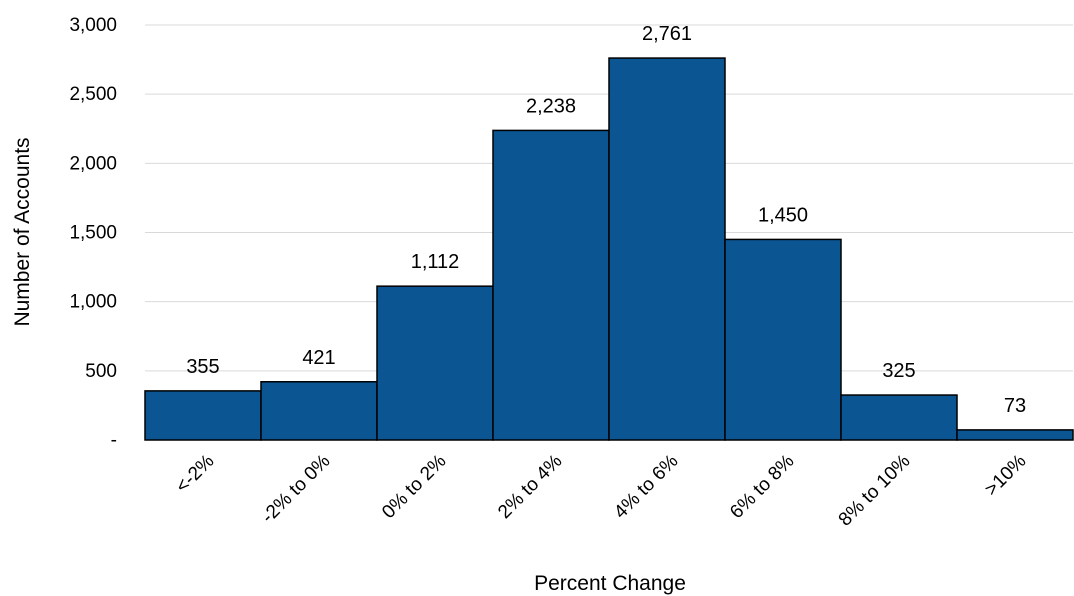 The width and height of the screenshot is (1074, 596). Describe the element at coordinates (762, 487) in the screenshot. I see `x-tick-label: 6% to 8%` at that location.